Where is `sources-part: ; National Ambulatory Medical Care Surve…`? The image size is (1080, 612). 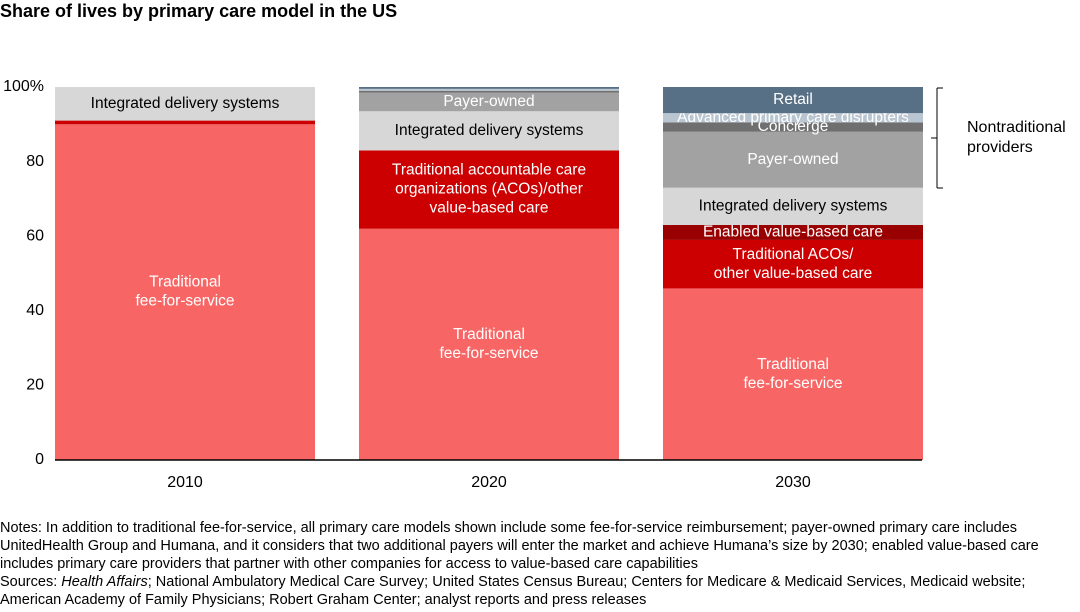
sources-part: ; National Ambulatory Medical Care Surve… is located at coordinates (513, 591).